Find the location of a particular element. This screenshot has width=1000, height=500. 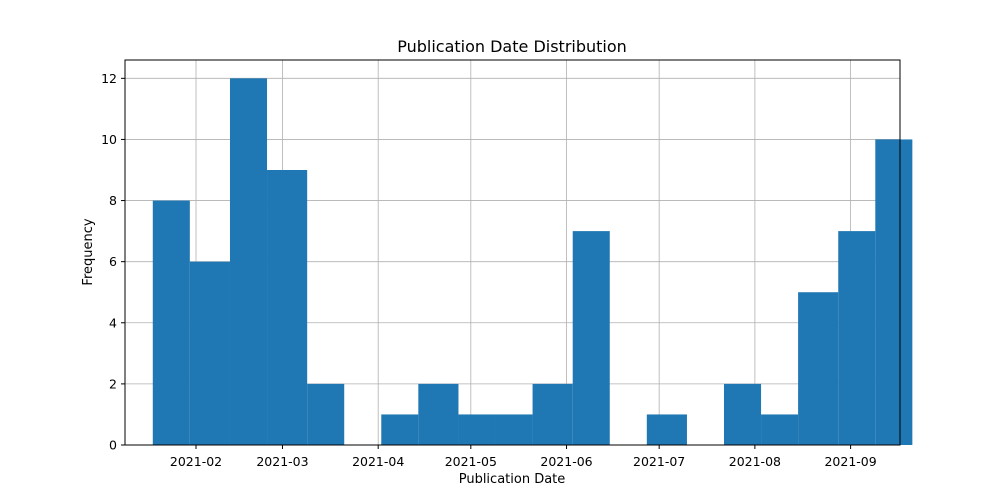

y-tick-label: 6 is located at coordinates (113, 261).